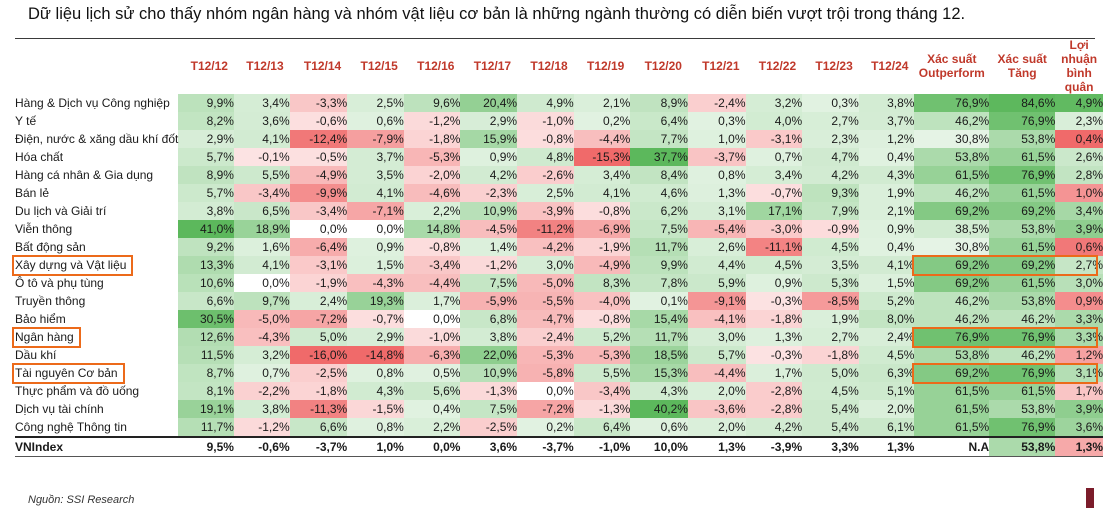  Describe the element at coordinates (318, 265) in the screenshot. I see `return-cell: -3,1%` at that location.